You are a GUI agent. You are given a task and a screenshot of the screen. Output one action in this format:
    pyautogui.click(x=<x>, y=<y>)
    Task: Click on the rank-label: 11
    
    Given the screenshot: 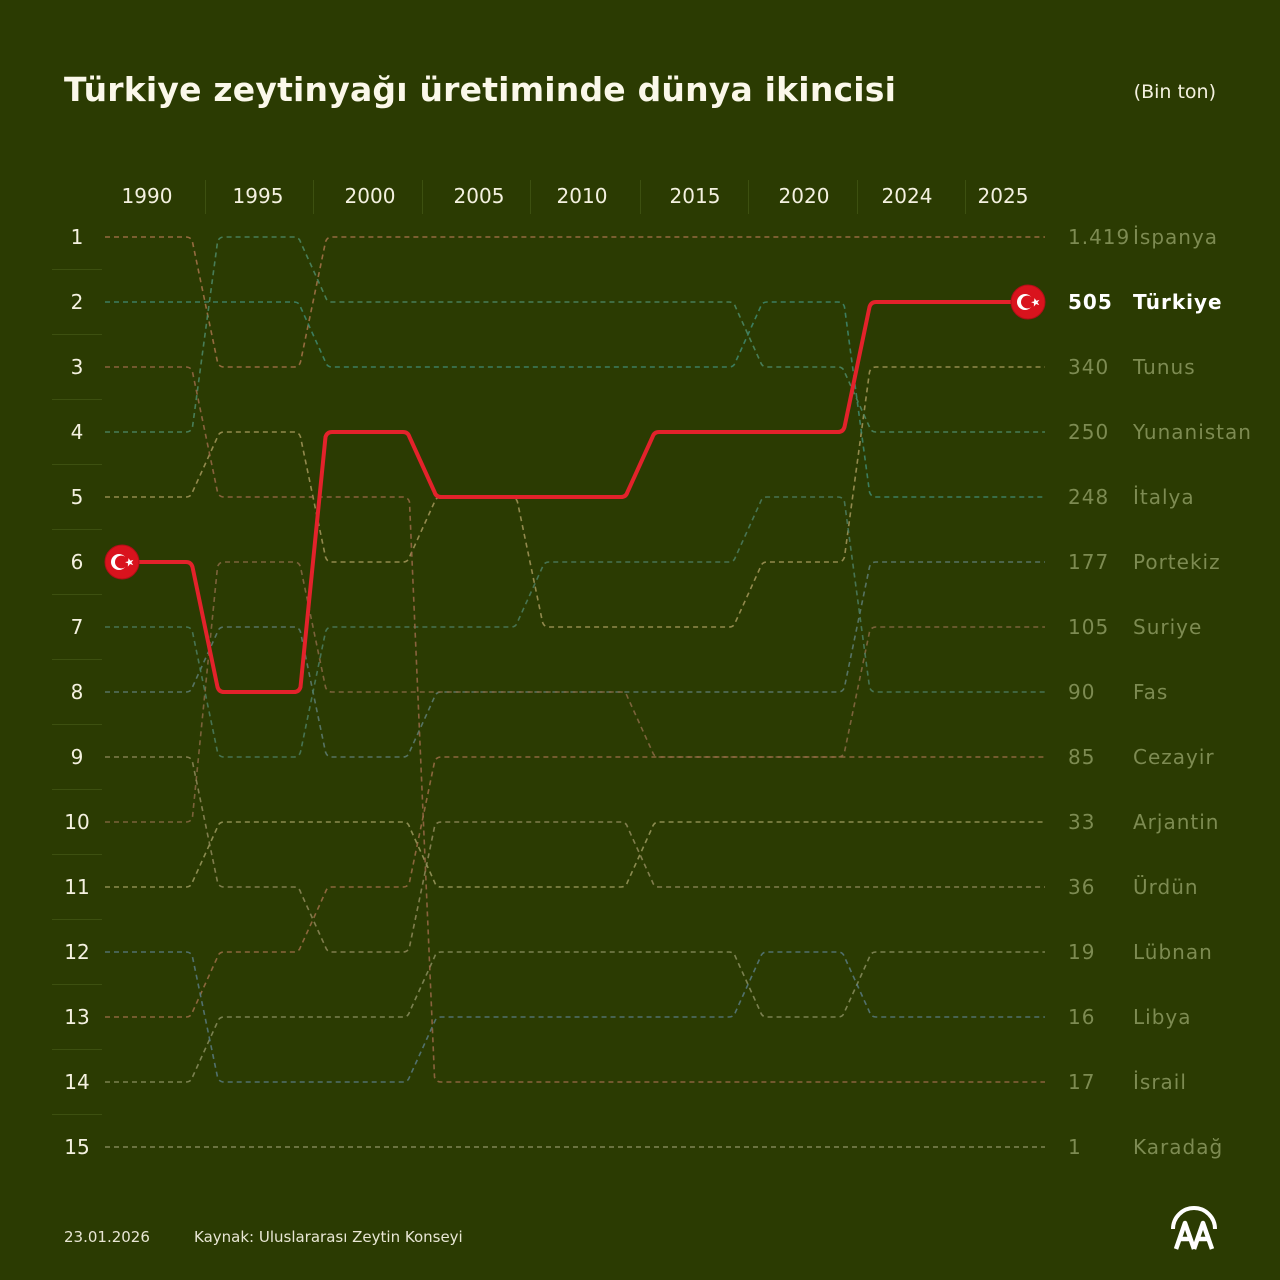 What is the action you would take?
    pyautogui.click(x=77, y=887)
    